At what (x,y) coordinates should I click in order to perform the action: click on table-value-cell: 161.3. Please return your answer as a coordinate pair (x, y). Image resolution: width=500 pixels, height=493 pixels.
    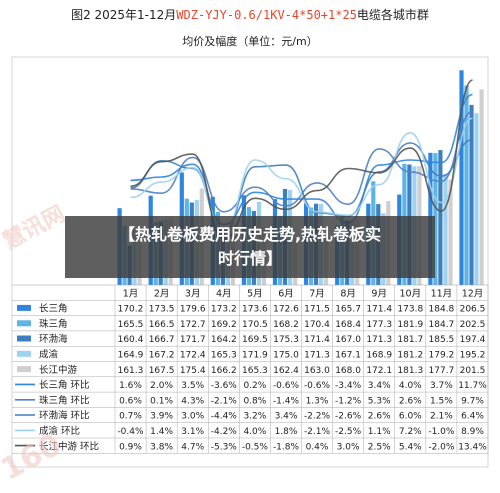
    Looking at the image, I should click on (131, 371).